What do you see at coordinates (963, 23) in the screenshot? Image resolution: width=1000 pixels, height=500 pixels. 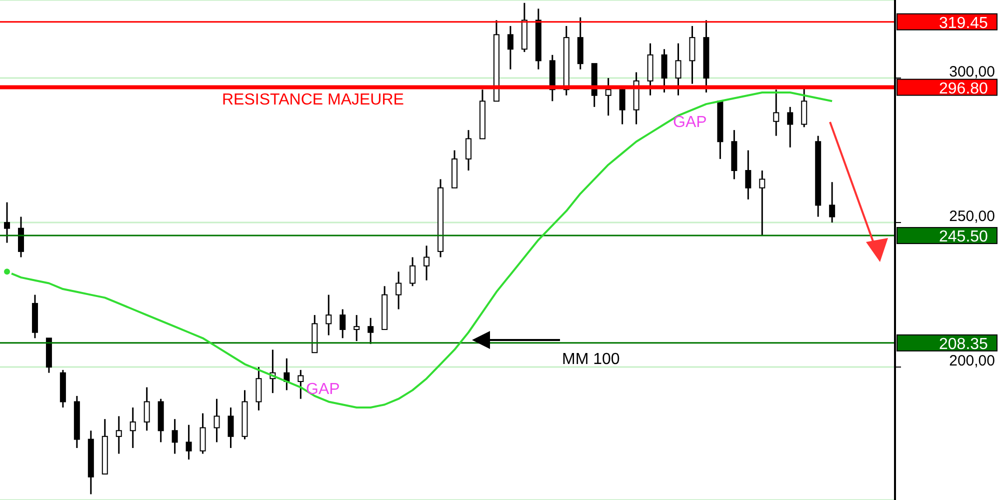 I see `ref-line-label: 319.45` at bounding box center [963, 23].